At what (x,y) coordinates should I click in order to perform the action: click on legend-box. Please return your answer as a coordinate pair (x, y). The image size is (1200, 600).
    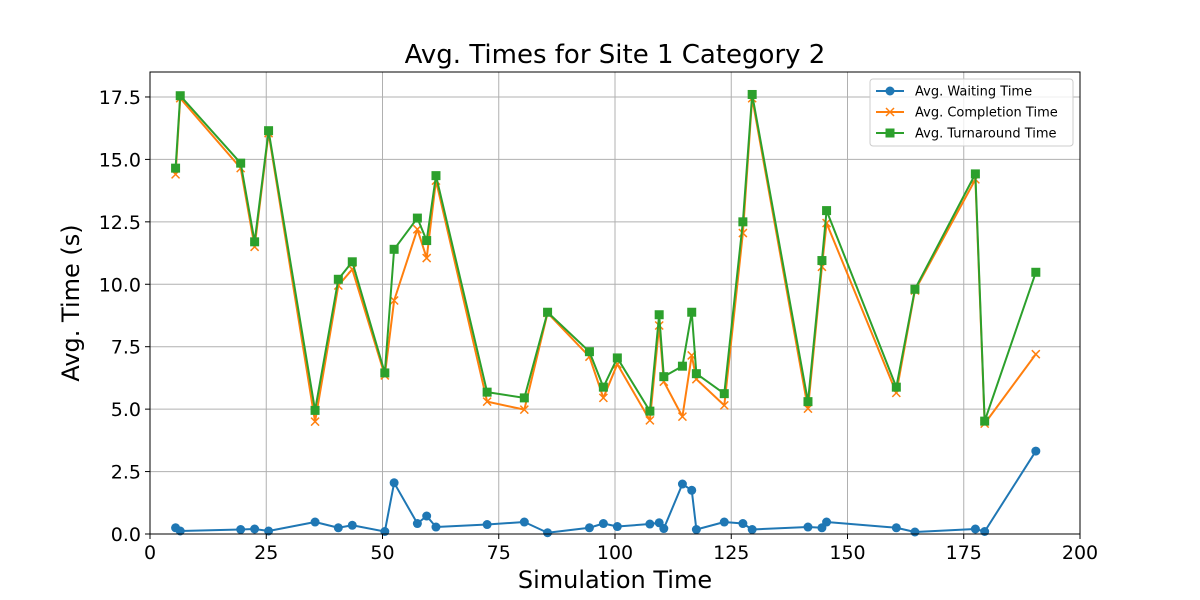
    Looking at the image, I should click on (971, 112).